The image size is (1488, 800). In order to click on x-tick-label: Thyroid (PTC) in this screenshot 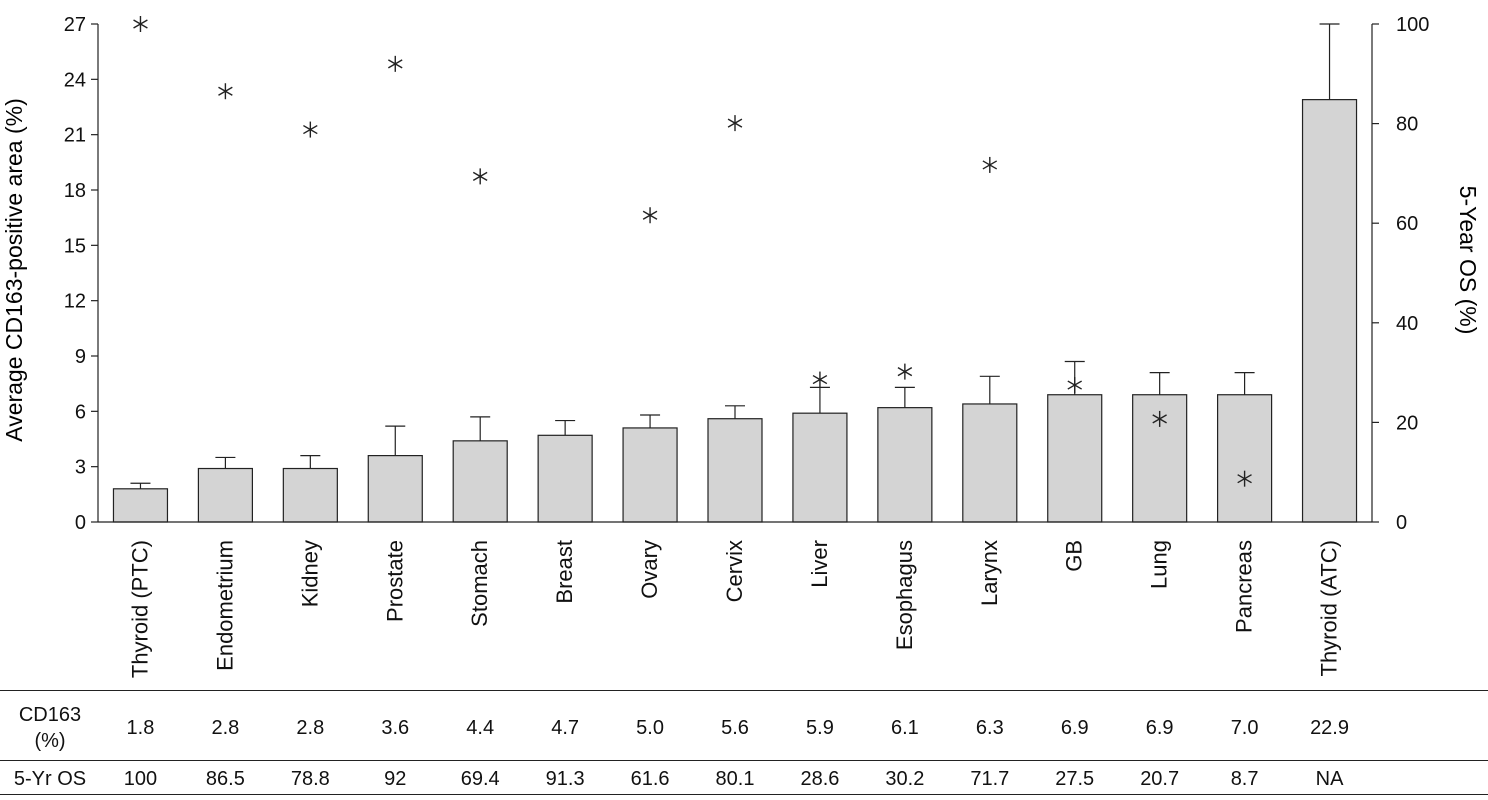, I will do `click(139, 609)`.